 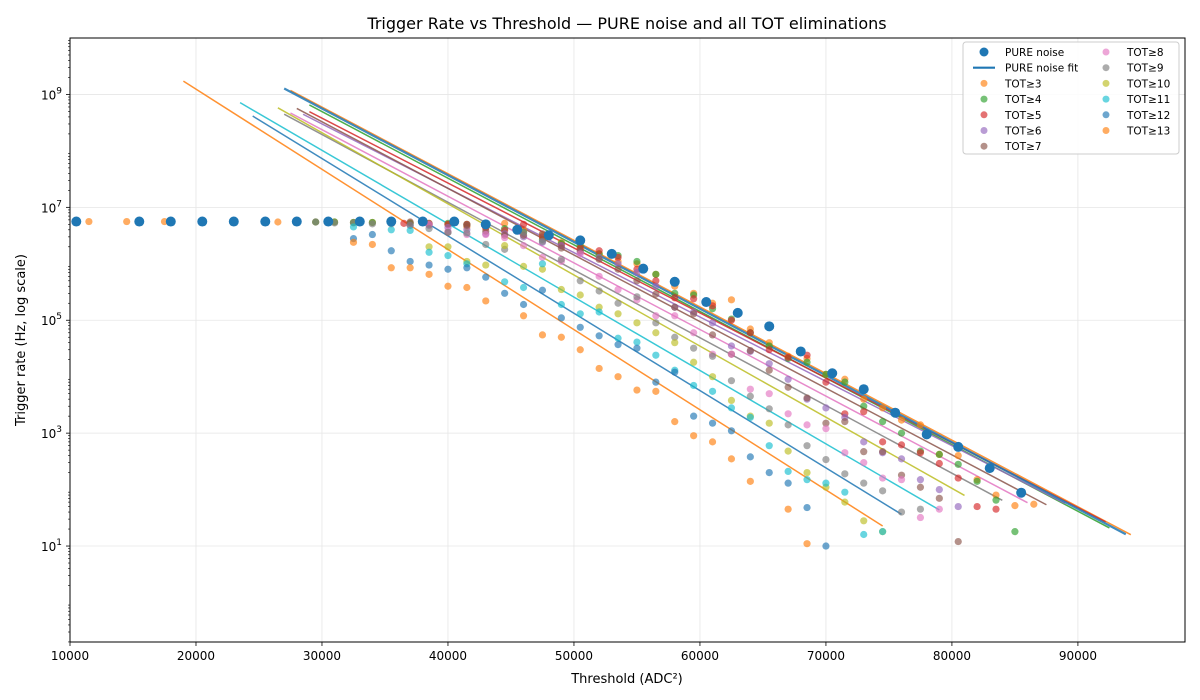 I want to click on legend-label: PURE noise fit, so click(x=1041, y=69).